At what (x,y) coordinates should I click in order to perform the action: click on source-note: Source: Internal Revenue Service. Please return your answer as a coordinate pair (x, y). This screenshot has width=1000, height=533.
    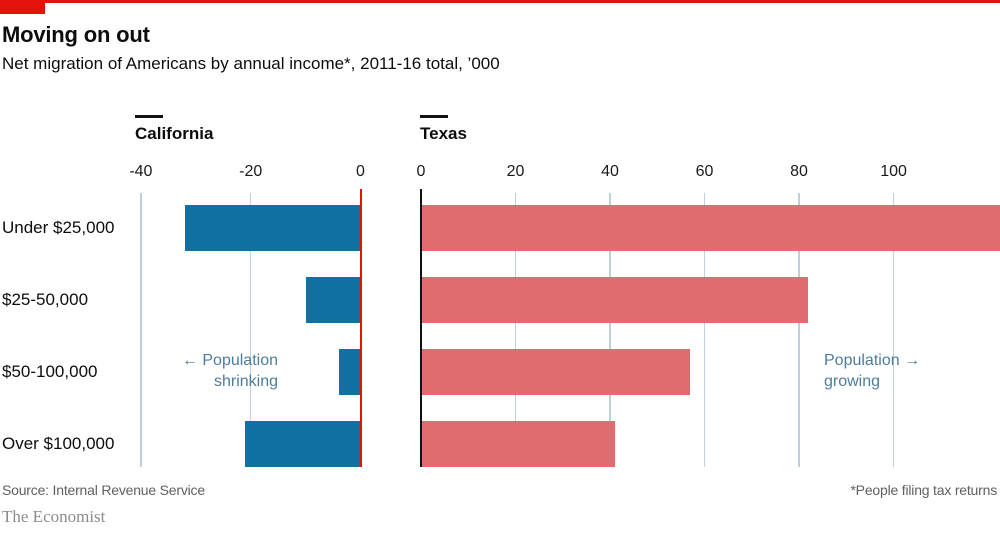
    Looking at the image, I should click on (103, 490).